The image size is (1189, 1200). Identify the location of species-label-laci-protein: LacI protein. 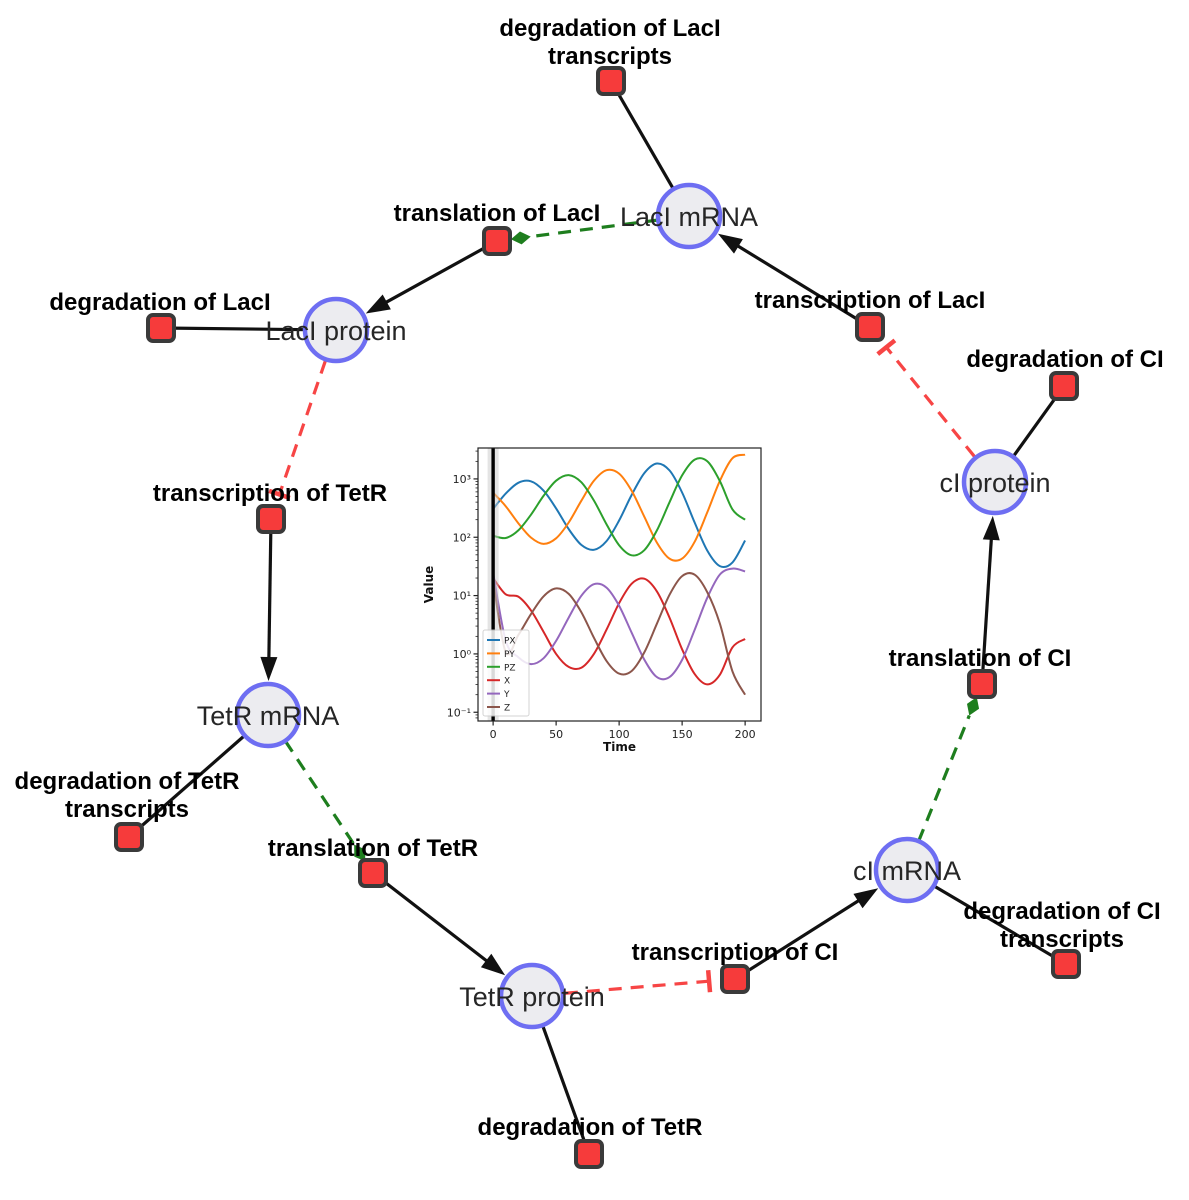
(335, 331).